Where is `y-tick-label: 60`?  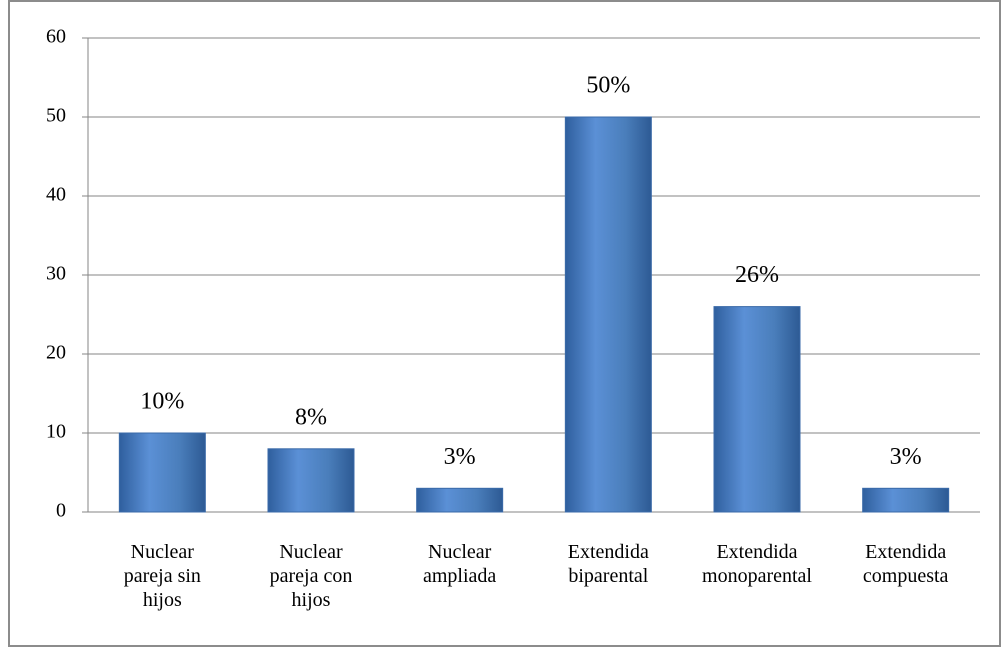
y-tick-label: 60 is located at coordinates (56, 37).